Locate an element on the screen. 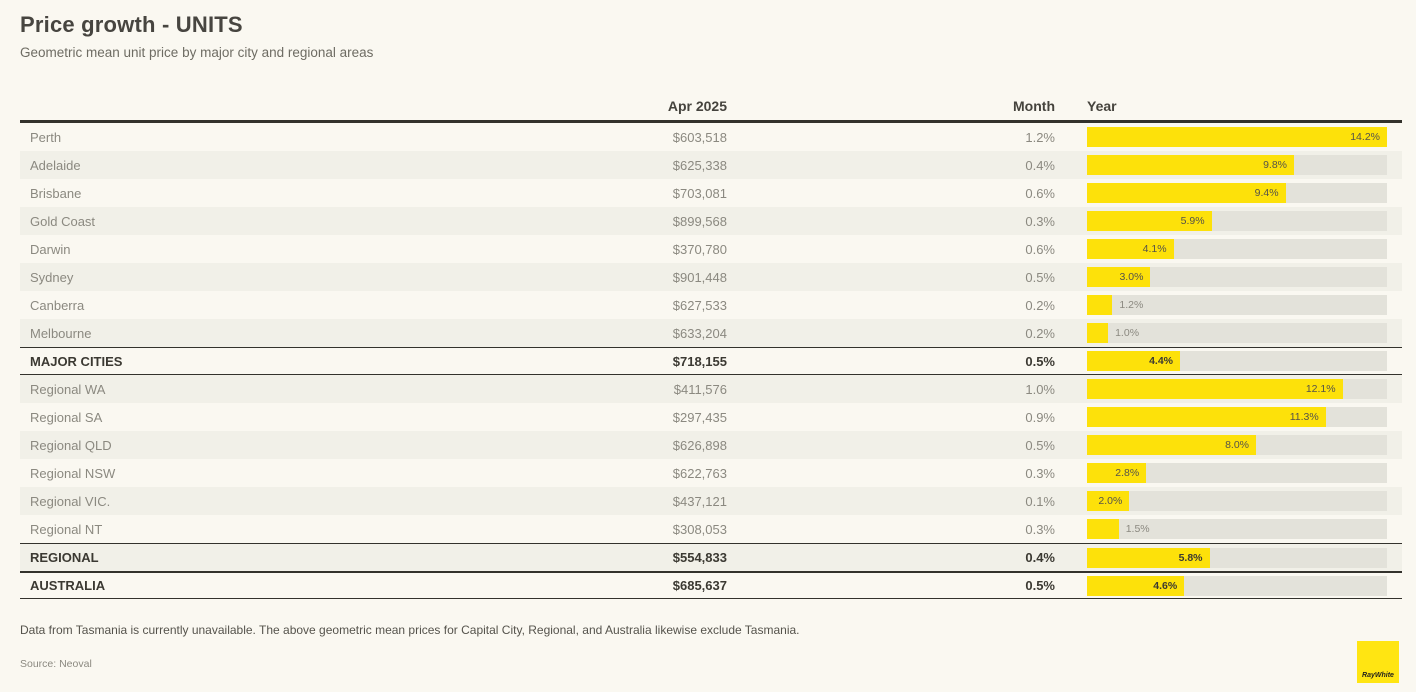  year-bar-track: 4.1% is located at coordinates (1237, 249).